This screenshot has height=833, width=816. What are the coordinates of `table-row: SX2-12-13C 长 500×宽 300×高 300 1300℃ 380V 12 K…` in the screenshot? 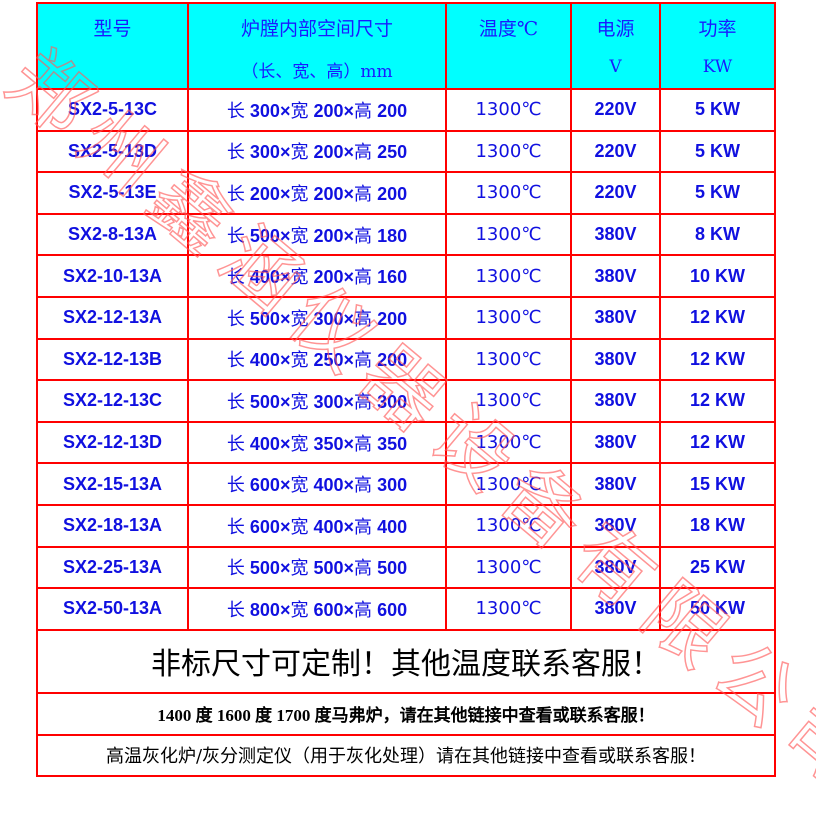 It's located at (406, 401).